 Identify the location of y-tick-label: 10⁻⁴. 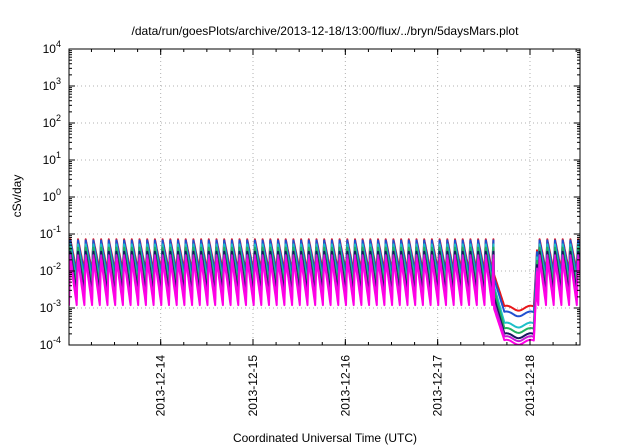
(50, 343).